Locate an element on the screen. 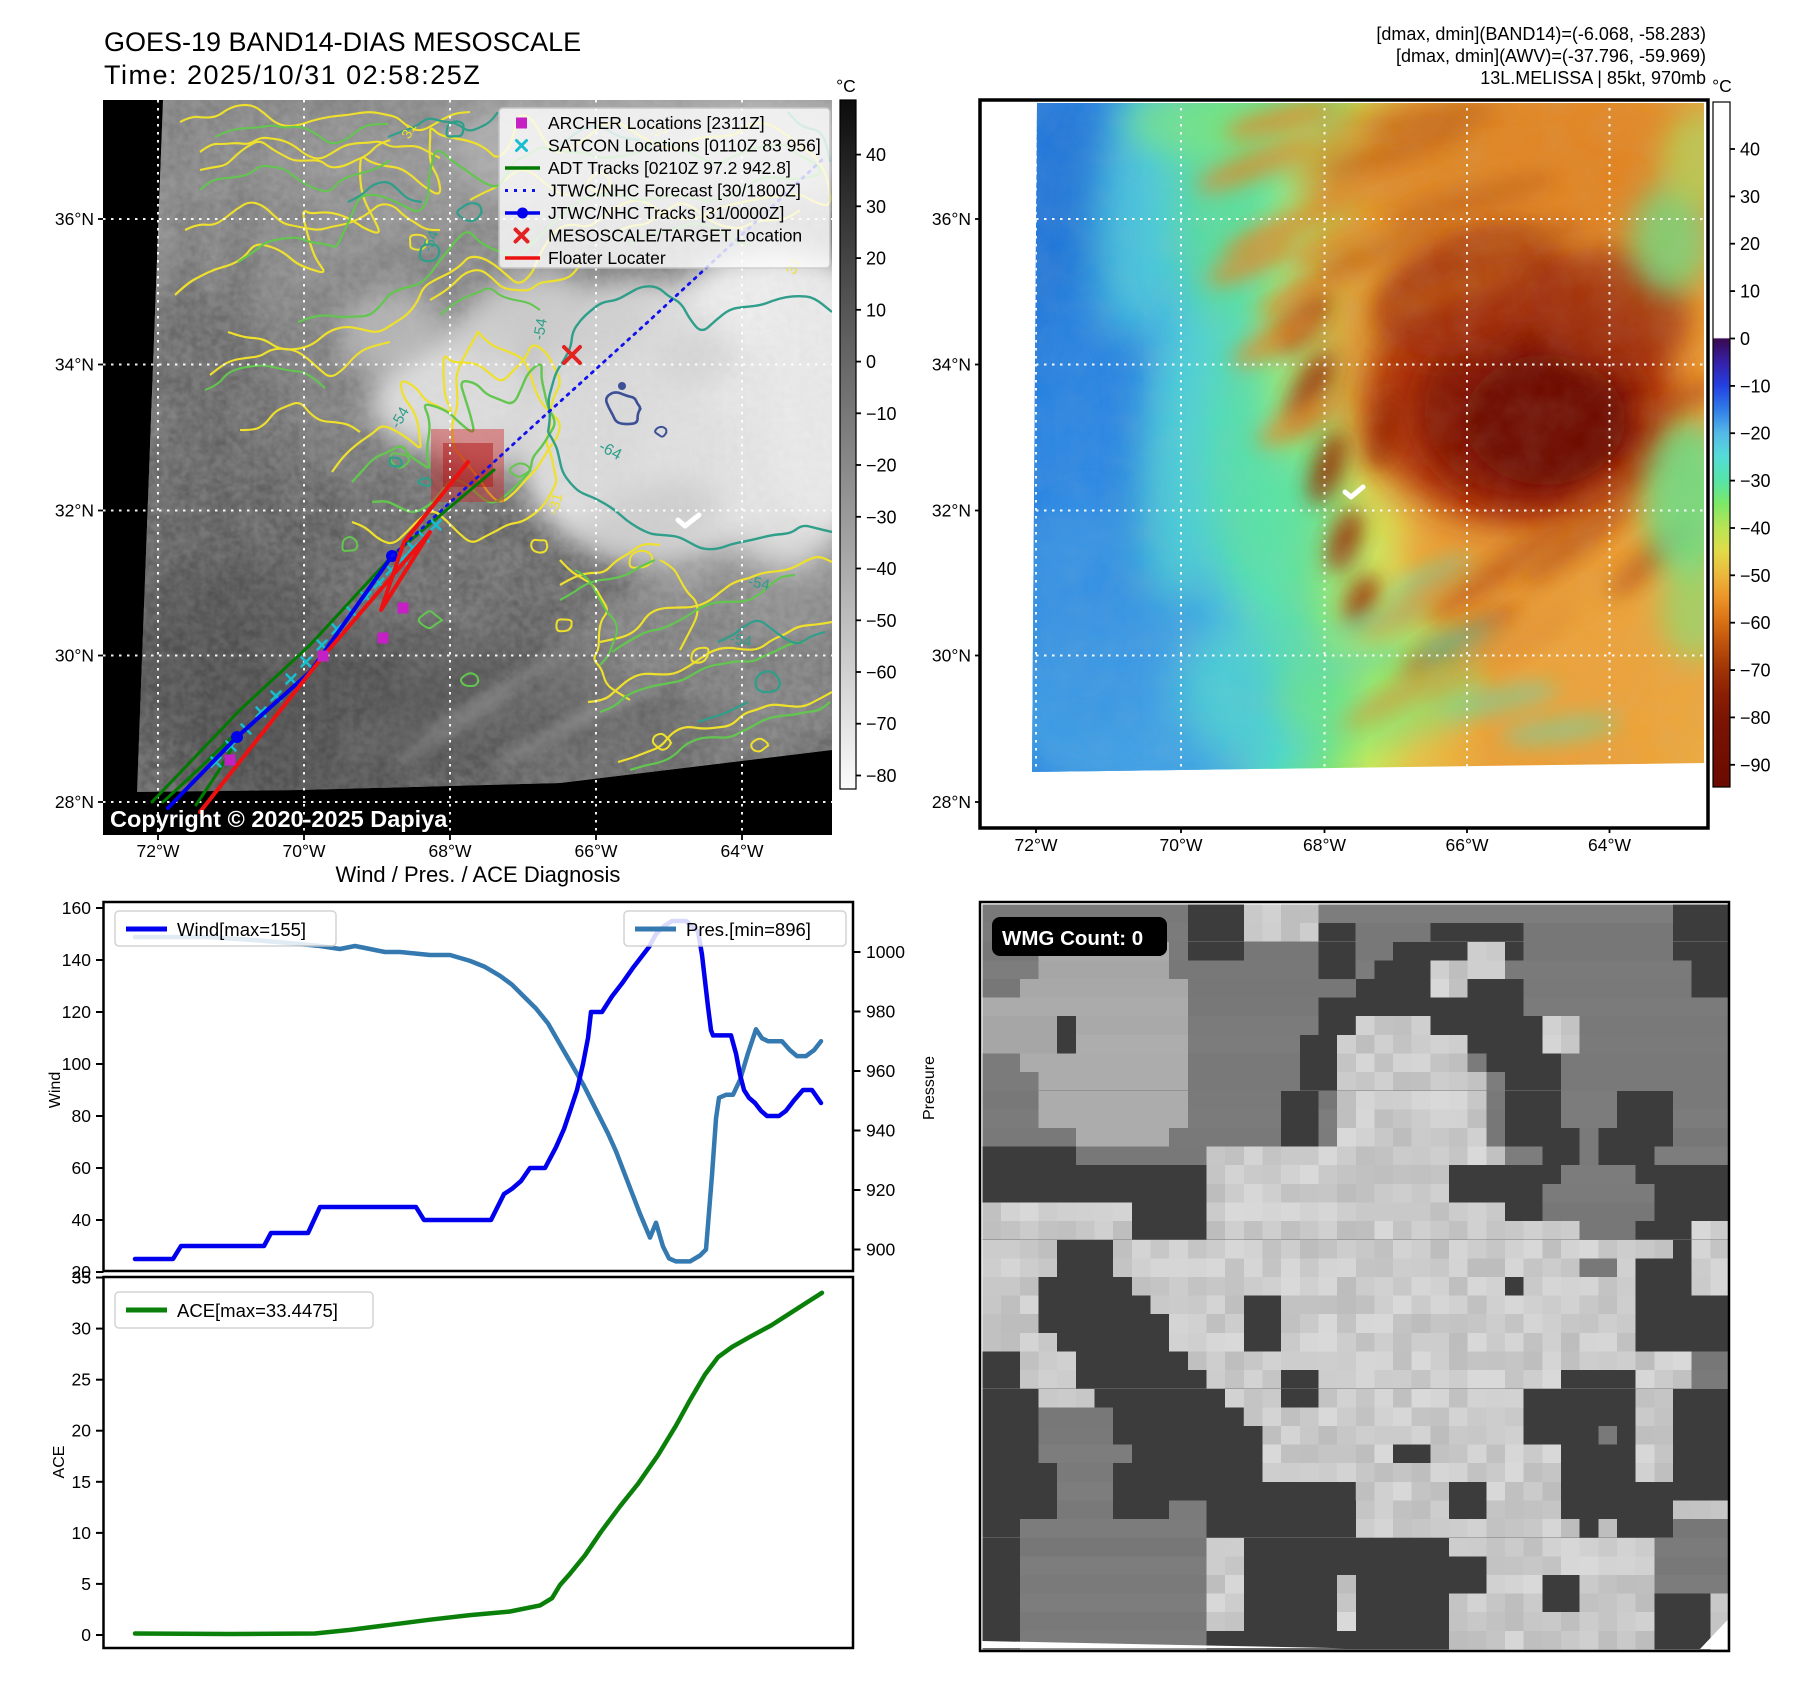 The width and height of the screenshot is (1797, 1695). svg-text: ADT Tracks [0210Z 97.2 942.8] is located at coordinates (669, 168).